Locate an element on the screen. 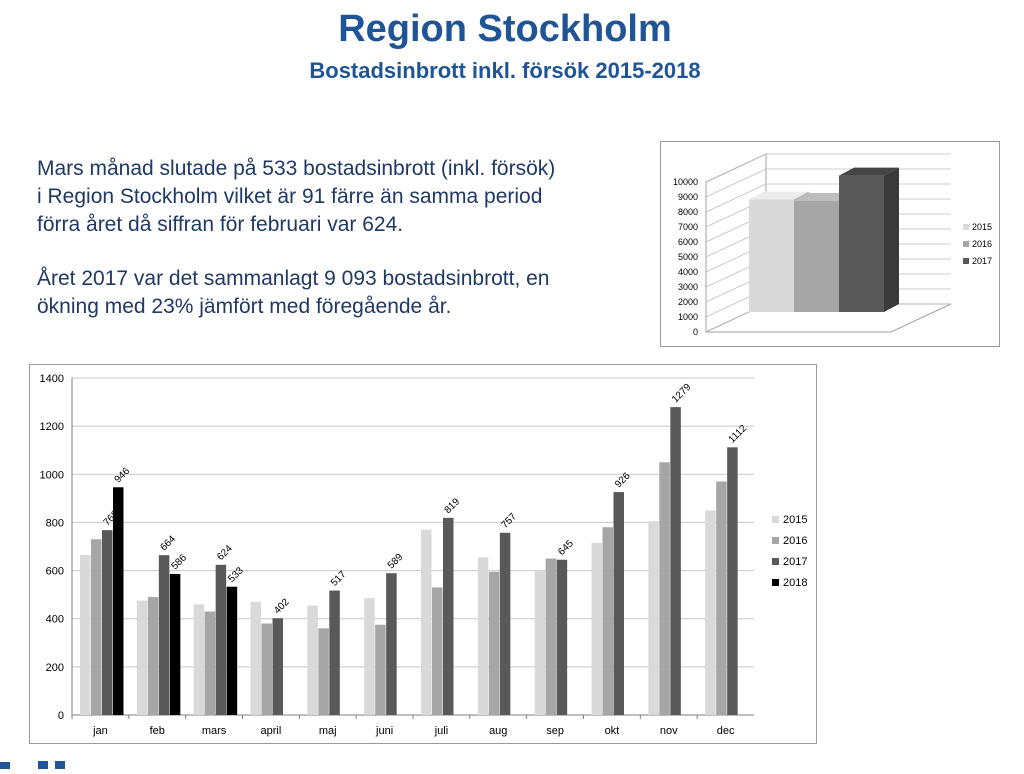  y-tick-label: 400 is located at coordinates (55, 620).